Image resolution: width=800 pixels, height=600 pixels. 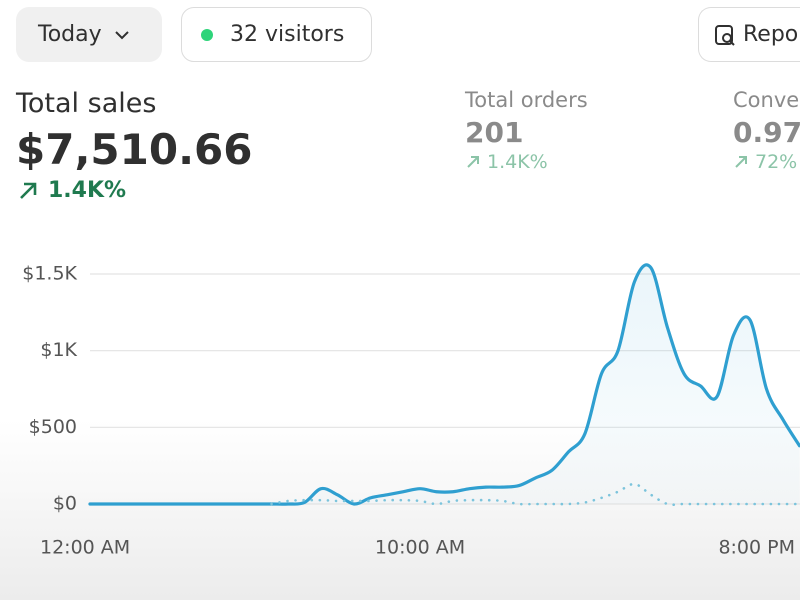 What do you see at coordinates (287, 34) in the screenshot?
I see `visitors-label: 32 visitors` at bounding box center [287, 34].